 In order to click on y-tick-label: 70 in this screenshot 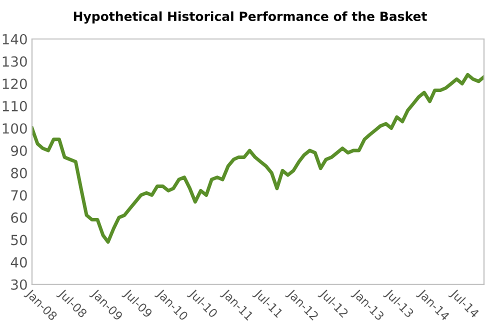, I will do `click(19, 195)`.